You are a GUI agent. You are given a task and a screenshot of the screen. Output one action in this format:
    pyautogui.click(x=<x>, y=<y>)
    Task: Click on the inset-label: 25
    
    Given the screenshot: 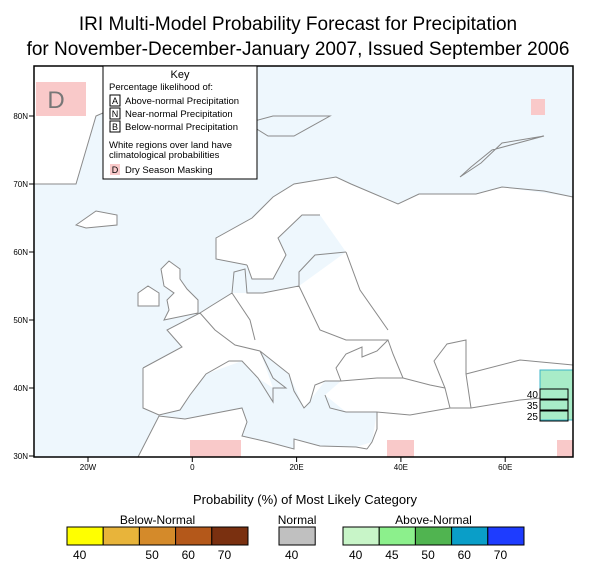 What is the action you would take?
    pyautogui.click(x=533, y=417)
    